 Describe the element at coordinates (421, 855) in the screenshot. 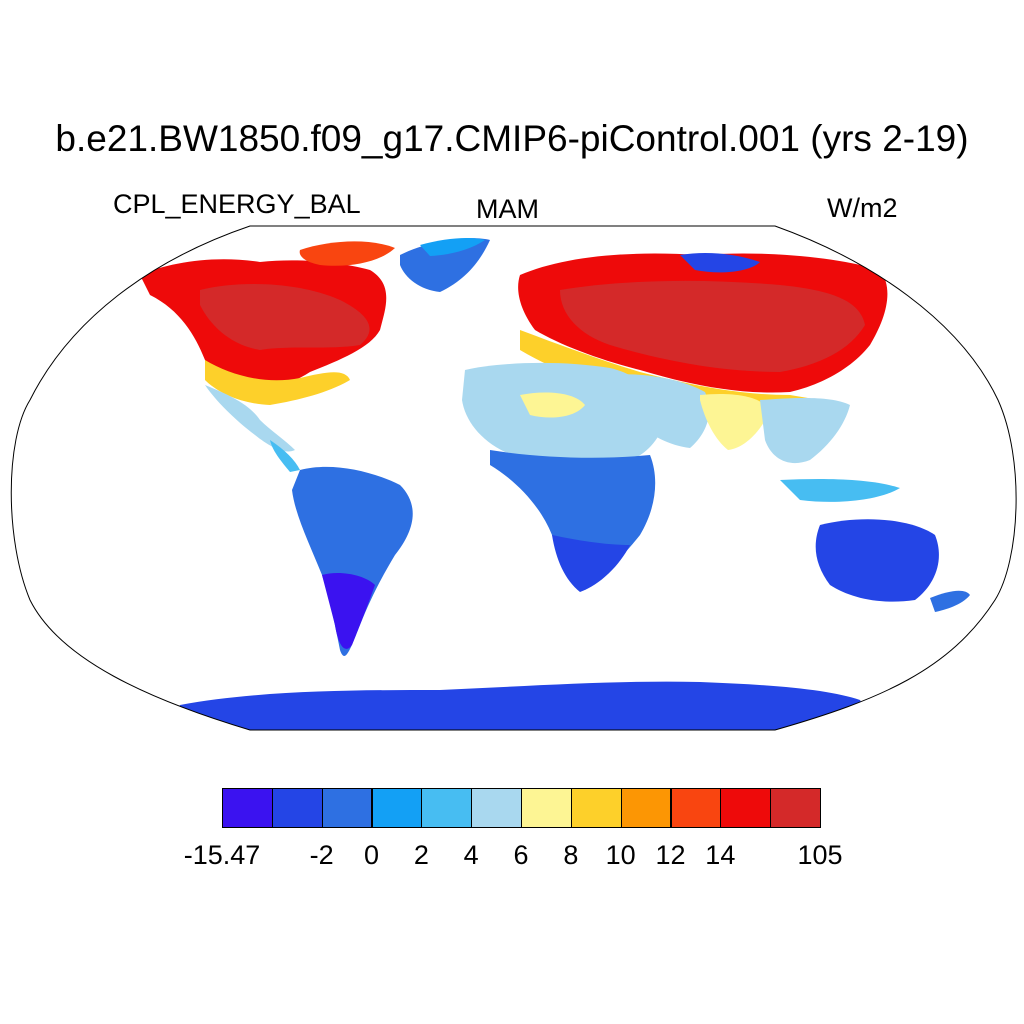

I see `colorbar-tick-label: 2` at that location.